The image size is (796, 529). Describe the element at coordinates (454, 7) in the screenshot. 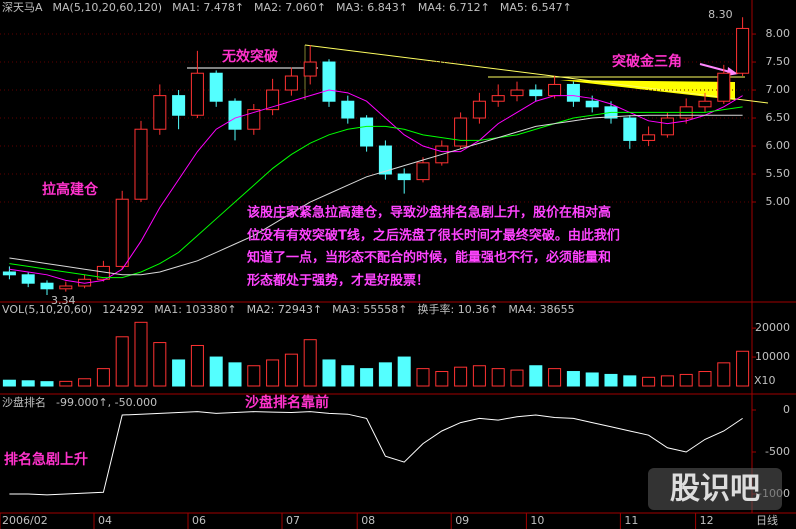

I see `header-item: MA4: 6.712↑` at that location.